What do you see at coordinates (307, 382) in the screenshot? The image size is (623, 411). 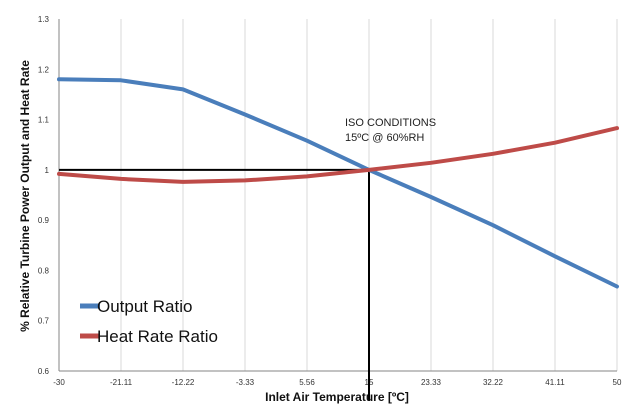 I see `x-tick-label-4: 5.56` at bounding box center [307, 382].